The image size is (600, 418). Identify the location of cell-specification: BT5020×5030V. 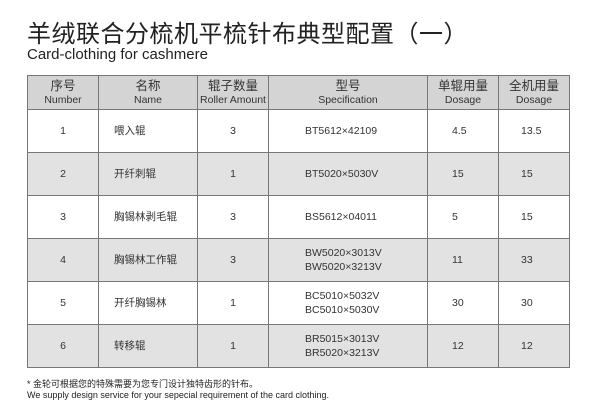
(348, 174).